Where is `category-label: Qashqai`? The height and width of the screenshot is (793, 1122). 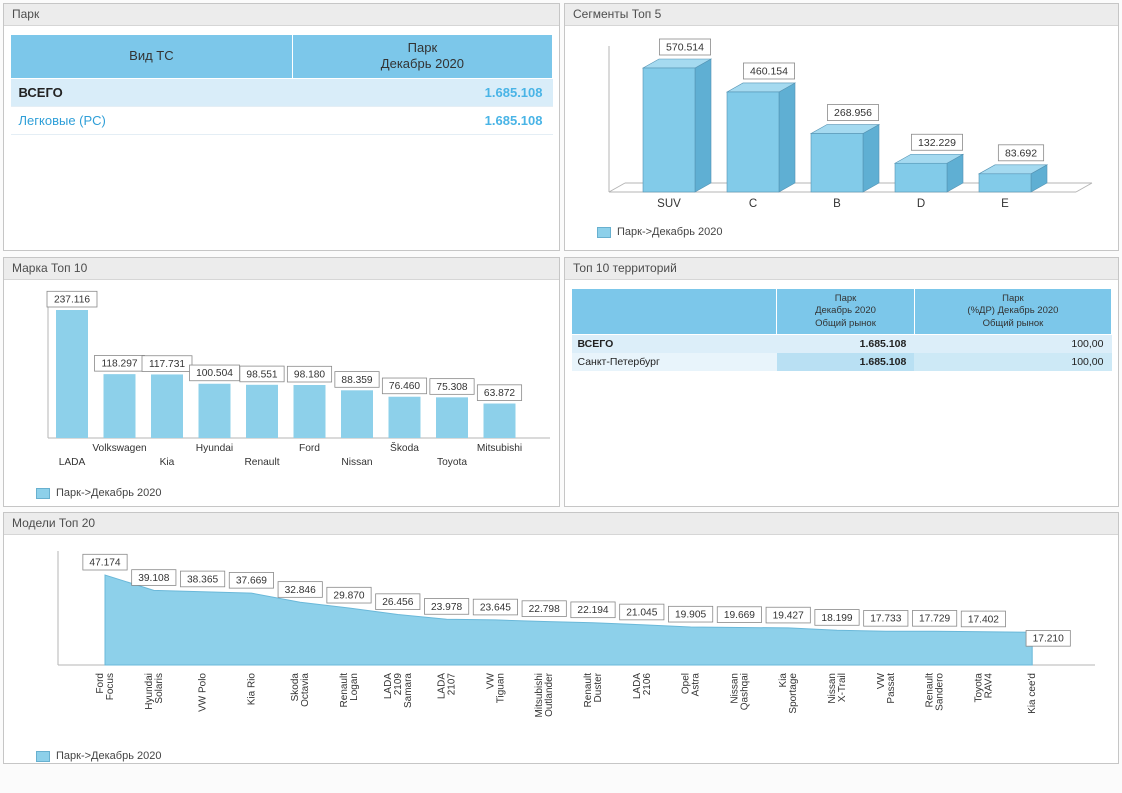 category-label: Qashqai is located at coordinates (744, 691).